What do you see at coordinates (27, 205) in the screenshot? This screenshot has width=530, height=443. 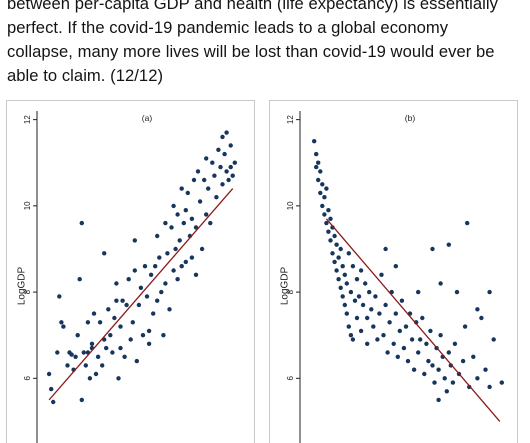 I see `y-tick-label: 10` at bounding box center [27, 205].